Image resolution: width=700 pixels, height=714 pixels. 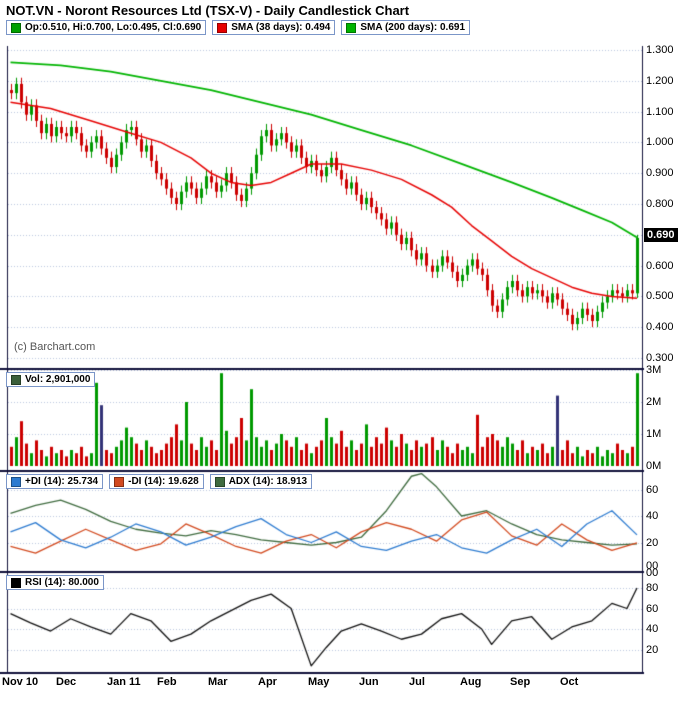 I want to click on price-axis-tick: 0.500, so click(x=660, y=296).